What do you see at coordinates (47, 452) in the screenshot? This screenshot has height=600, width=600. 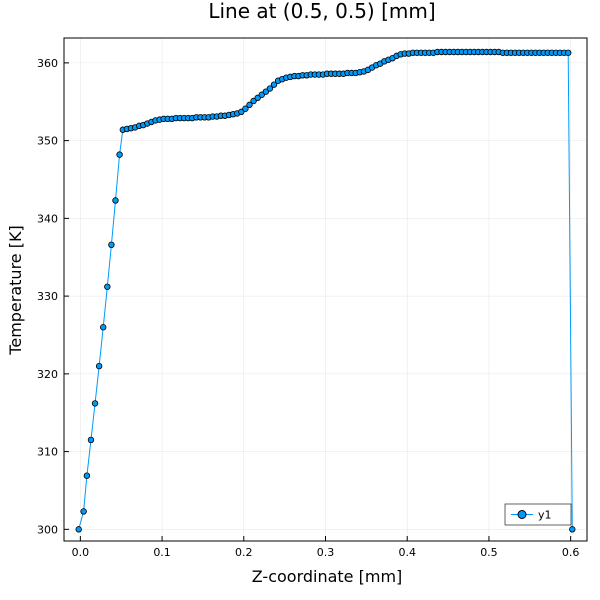 I see `y-tick-label: 310` at bounding box center [47, 452].